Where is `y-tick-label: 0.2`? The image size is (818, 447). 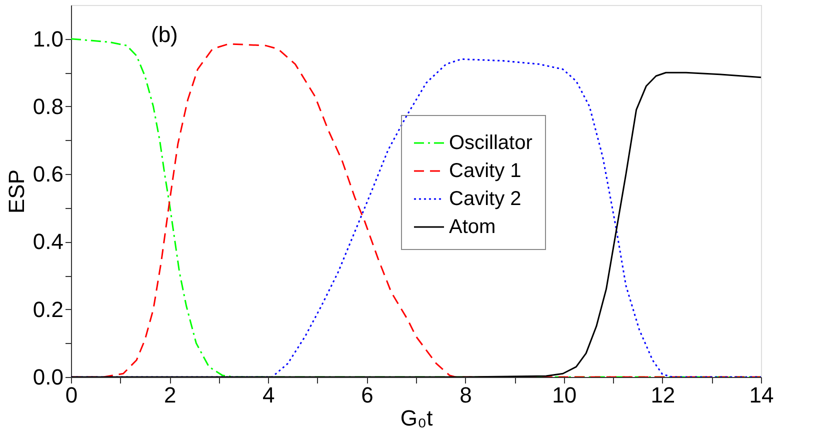
y-tick-label: 0.2 is located at coordinates (48, 309).